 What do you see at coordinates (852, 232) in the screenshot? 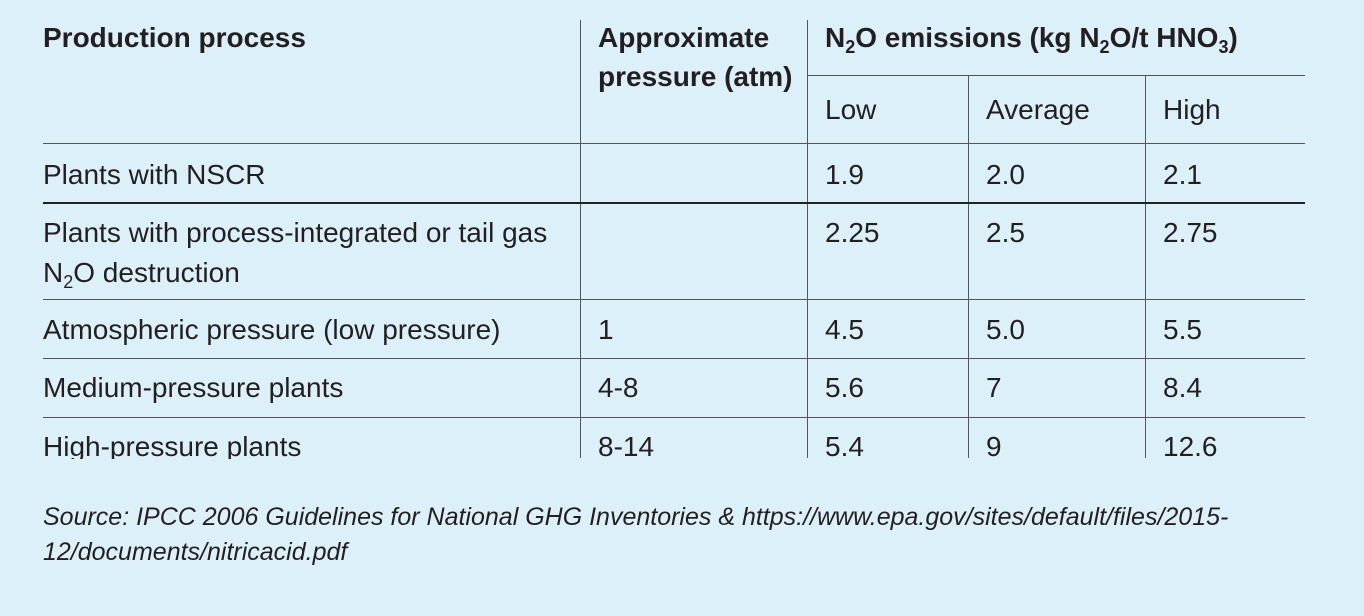
I see `cell: 2.25` at bounding box center [852, 232].